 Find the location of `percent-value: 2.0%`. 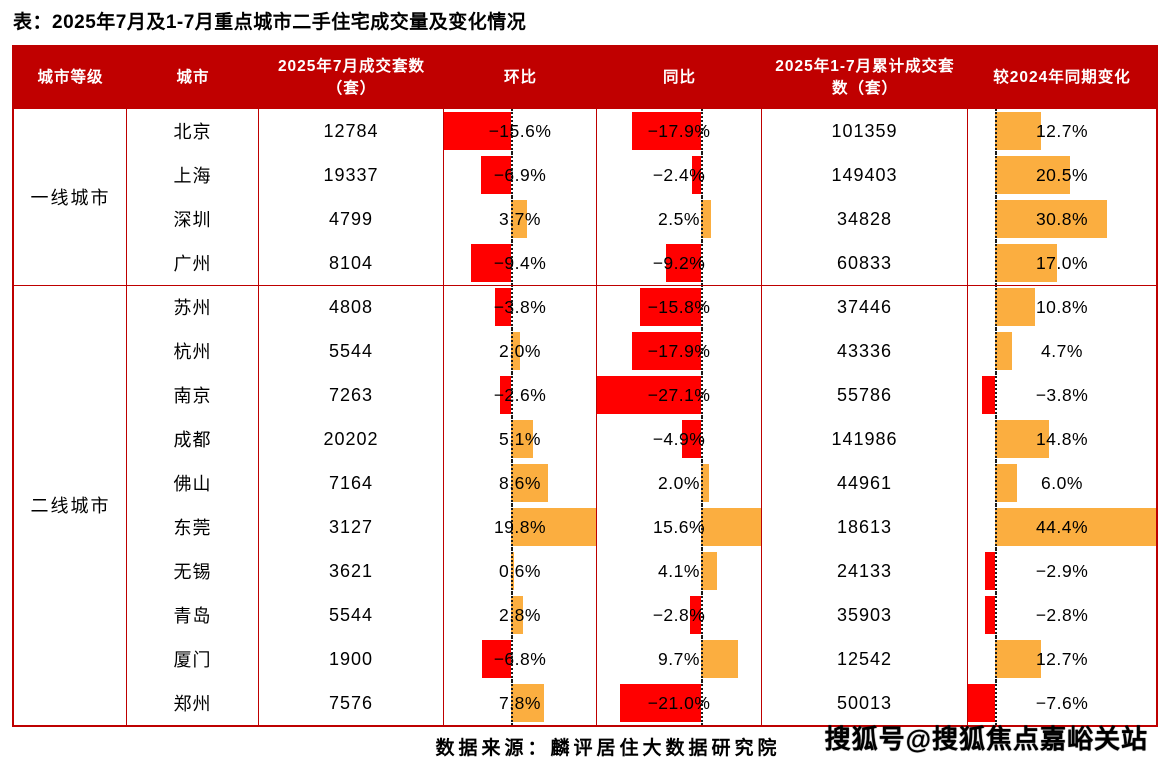

percent-value: 2.0% is located at coordinates (520, 350).